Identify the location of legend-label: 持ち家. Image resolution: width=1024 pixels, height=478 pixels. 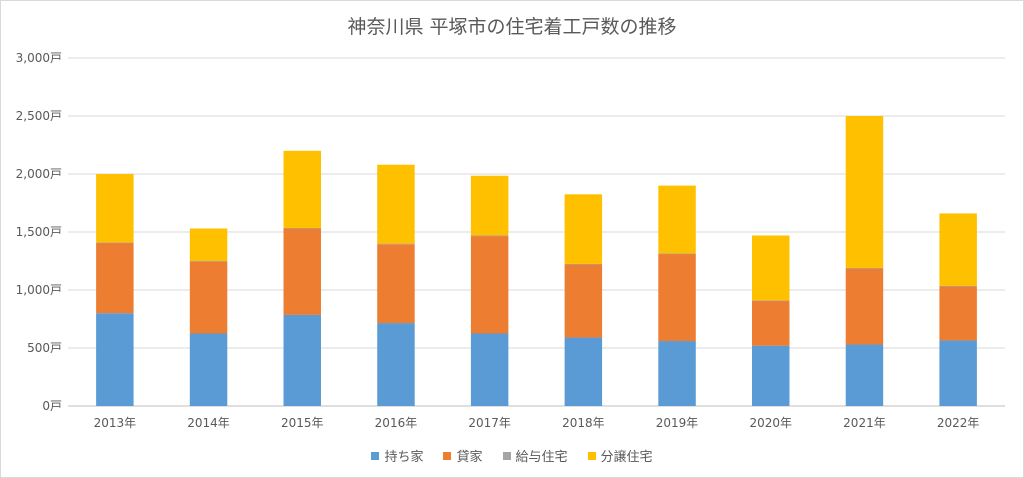
(404, 457).